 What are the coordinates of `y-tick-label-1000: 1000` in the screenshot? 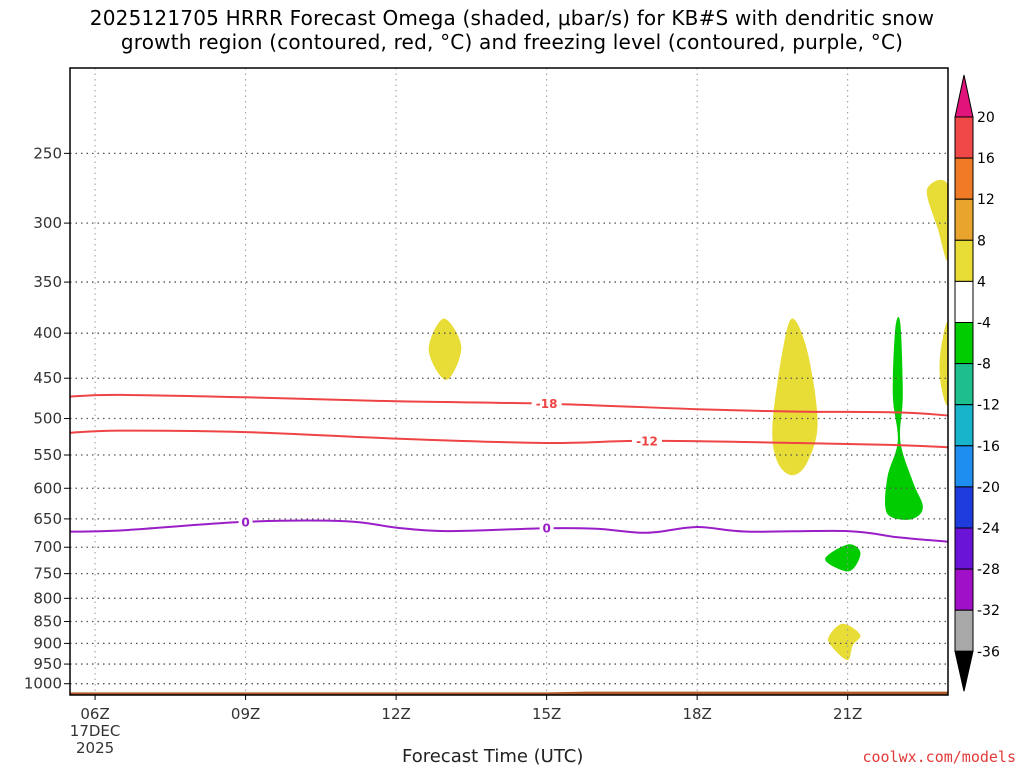 It's located at (43, 684).